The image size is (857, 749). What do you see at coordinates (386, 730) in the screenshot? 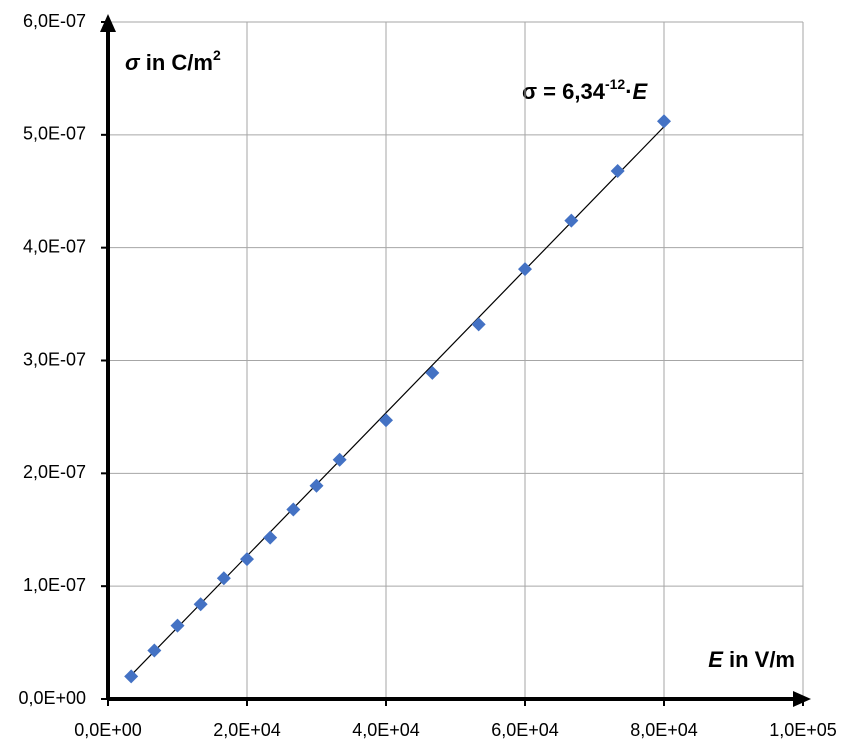
I see `x-tick-label: 4,0E+04` at bounding box center [386, 730].